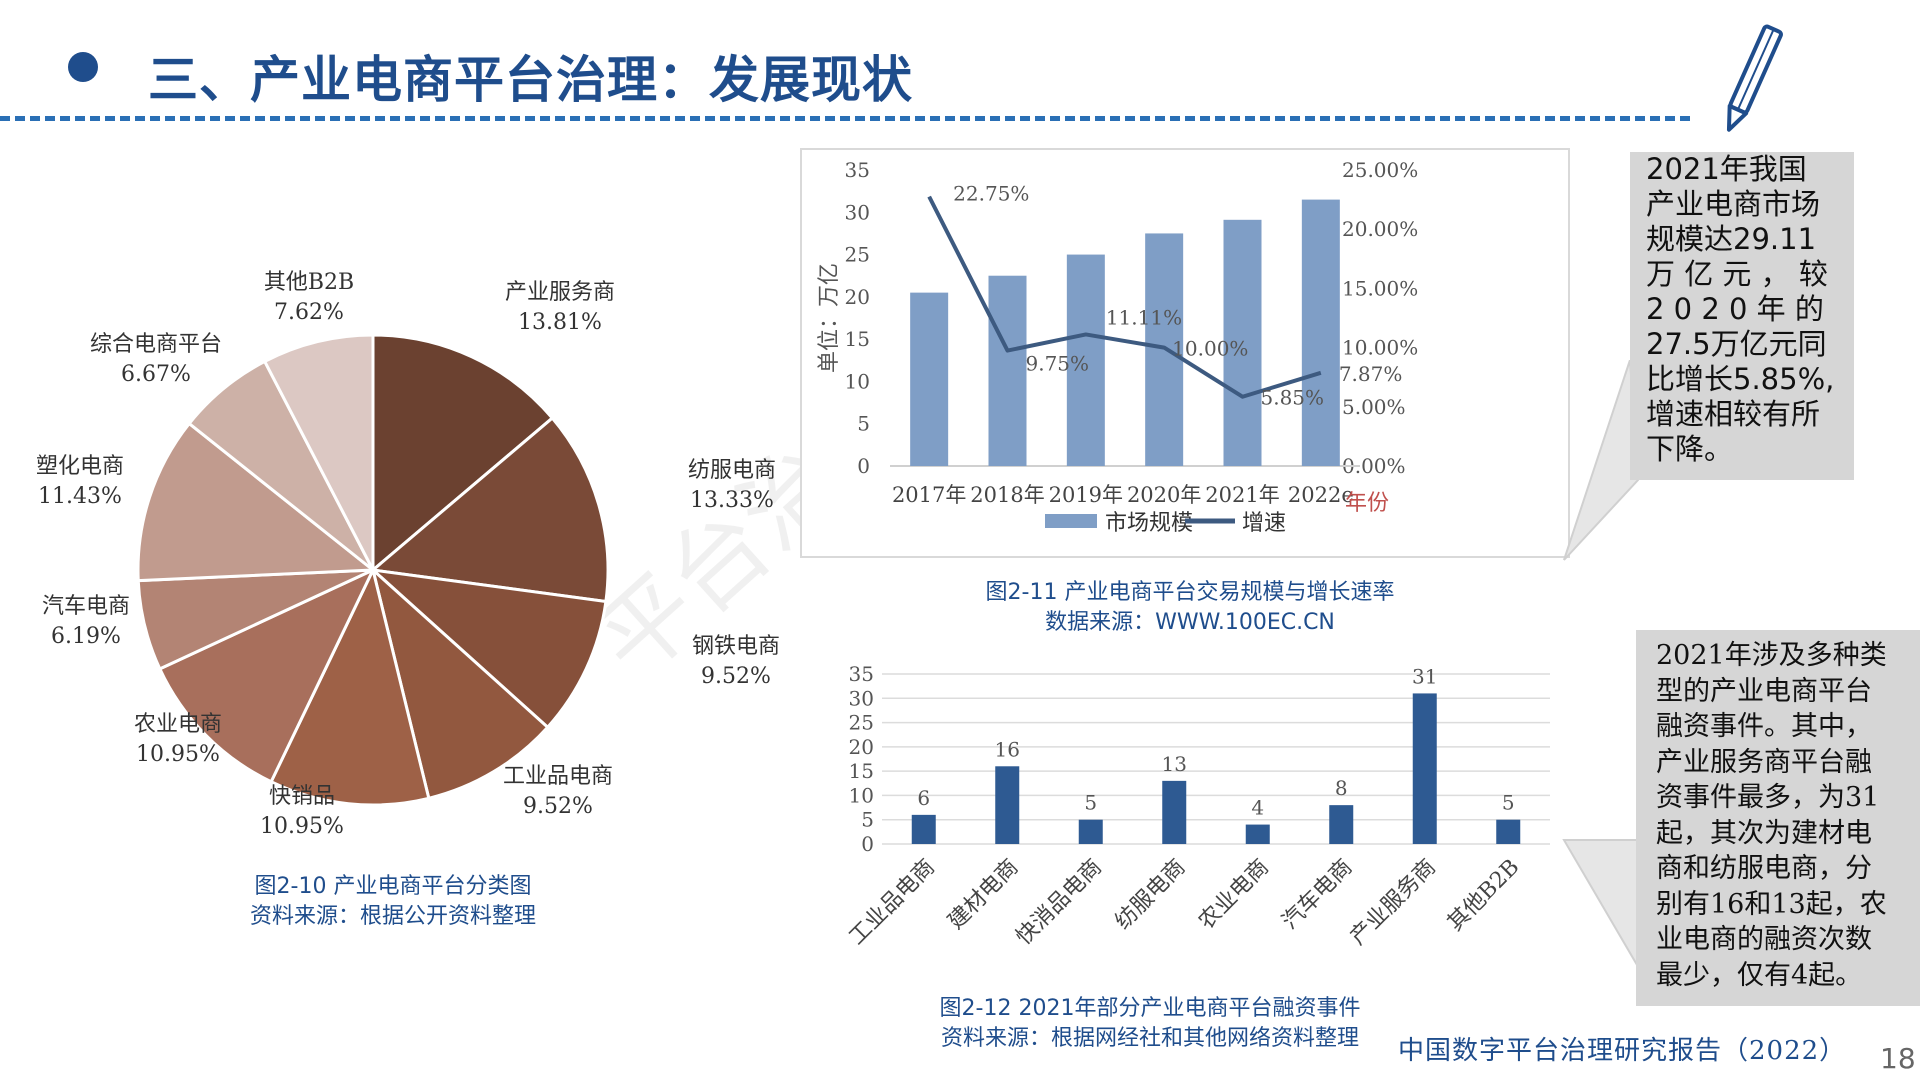  What do you see at coordinates (732, 500) in the screenshot?
I see `pie-label-value: 13.33%` at bounding box center [732, 500].